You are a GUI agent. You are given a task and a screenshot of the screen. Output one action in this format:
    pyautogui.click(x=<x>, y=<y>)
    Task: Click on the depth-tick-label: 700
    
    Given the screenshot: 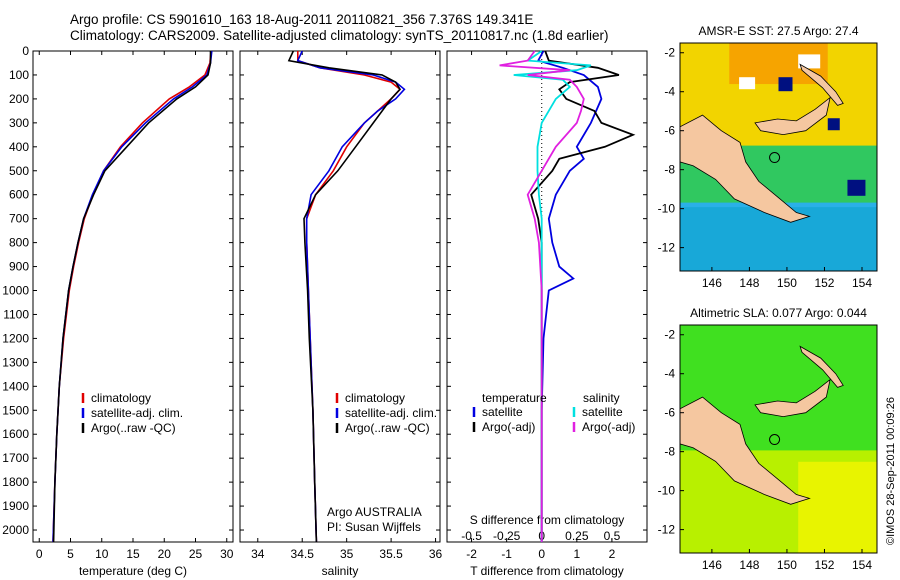 What is the action you would take?
    pyautogui.click(x=19, y=219)
    